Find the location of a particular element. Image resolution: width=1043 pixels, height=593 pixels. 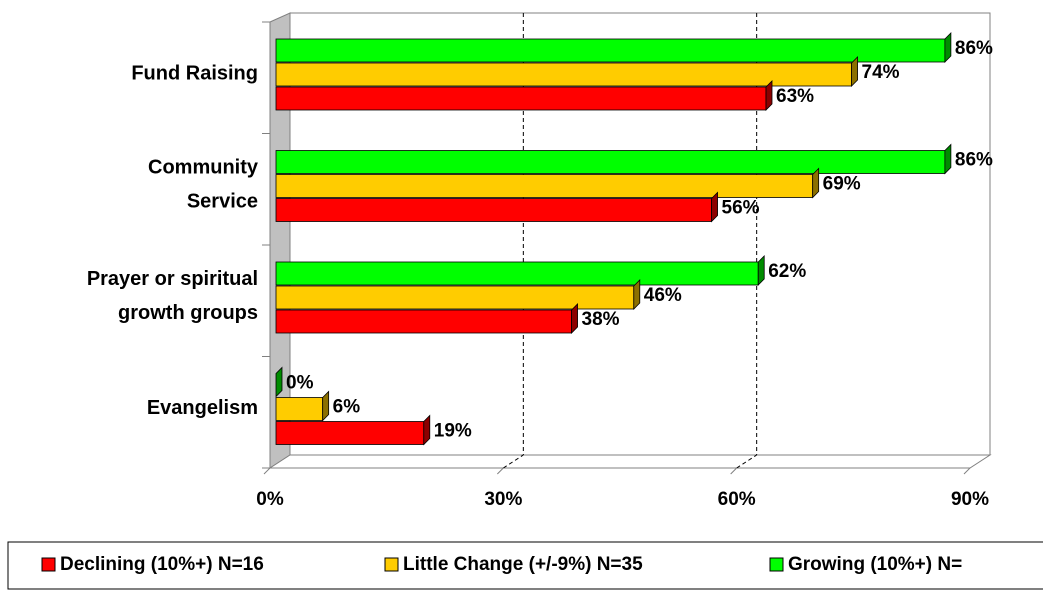

x-tick-label: 0% is located at coordinates (270, 499).